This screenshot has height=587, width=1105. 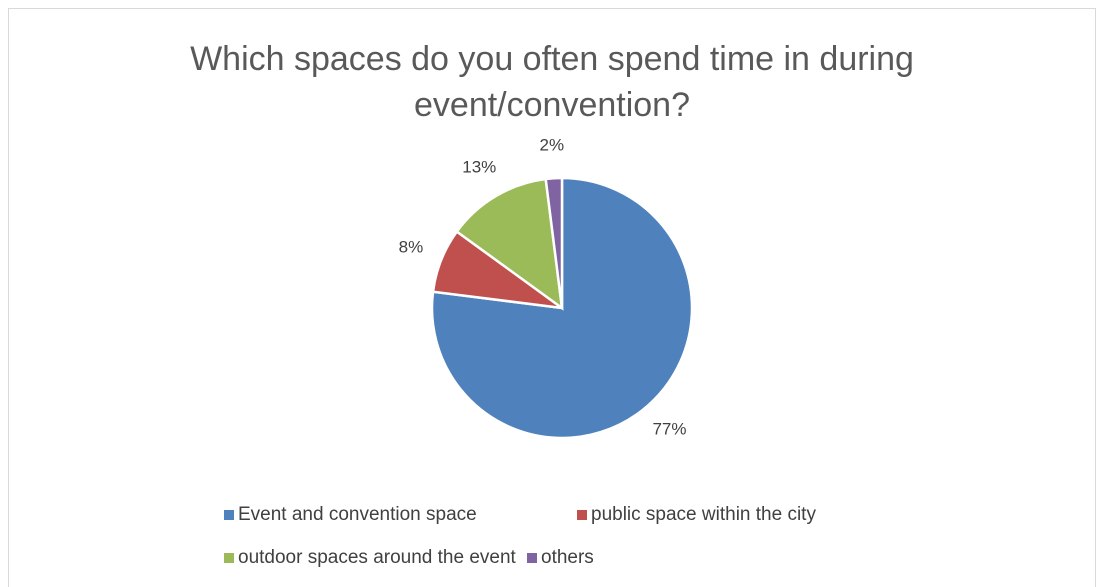 What do you see at coordinates (479, 167) in the screenshot?
I see `data-label: 13%` at bounding box center [479, 167].